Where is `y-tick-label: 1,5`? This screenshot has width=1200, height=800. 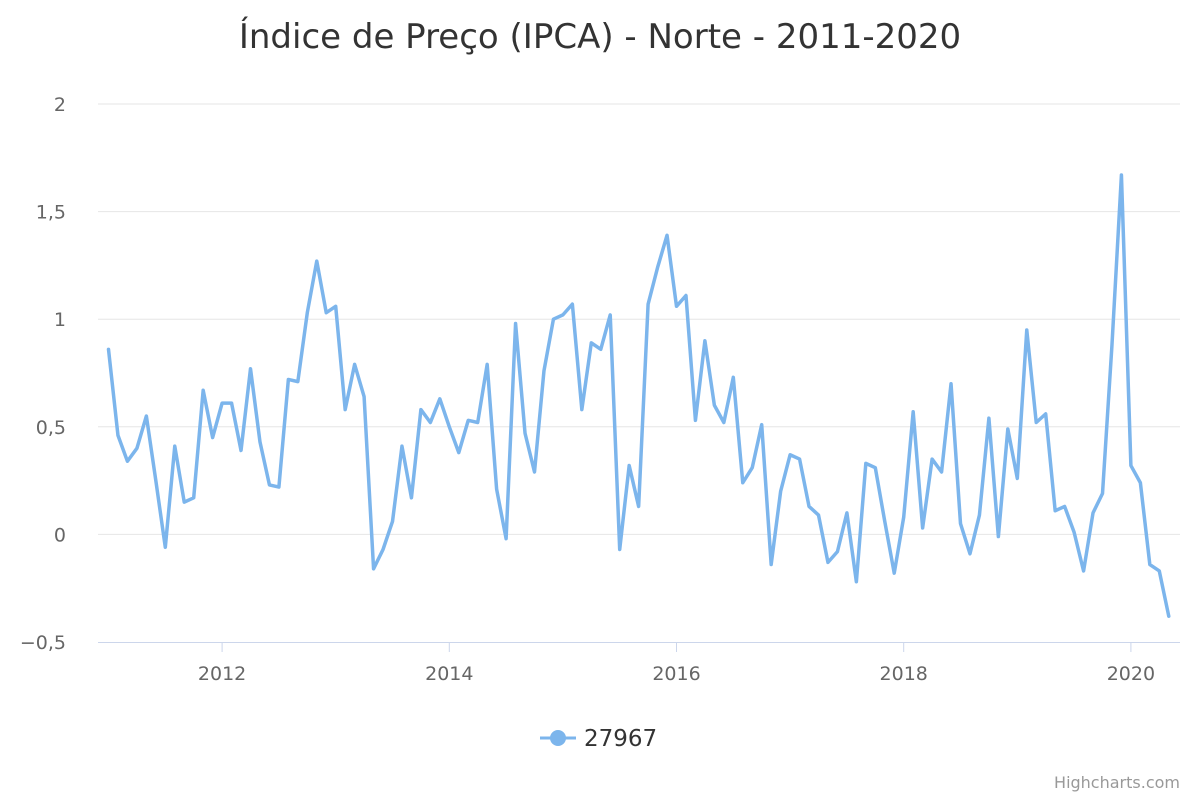
y-tick-label: 1,5 is located at coordinates (51, 213).